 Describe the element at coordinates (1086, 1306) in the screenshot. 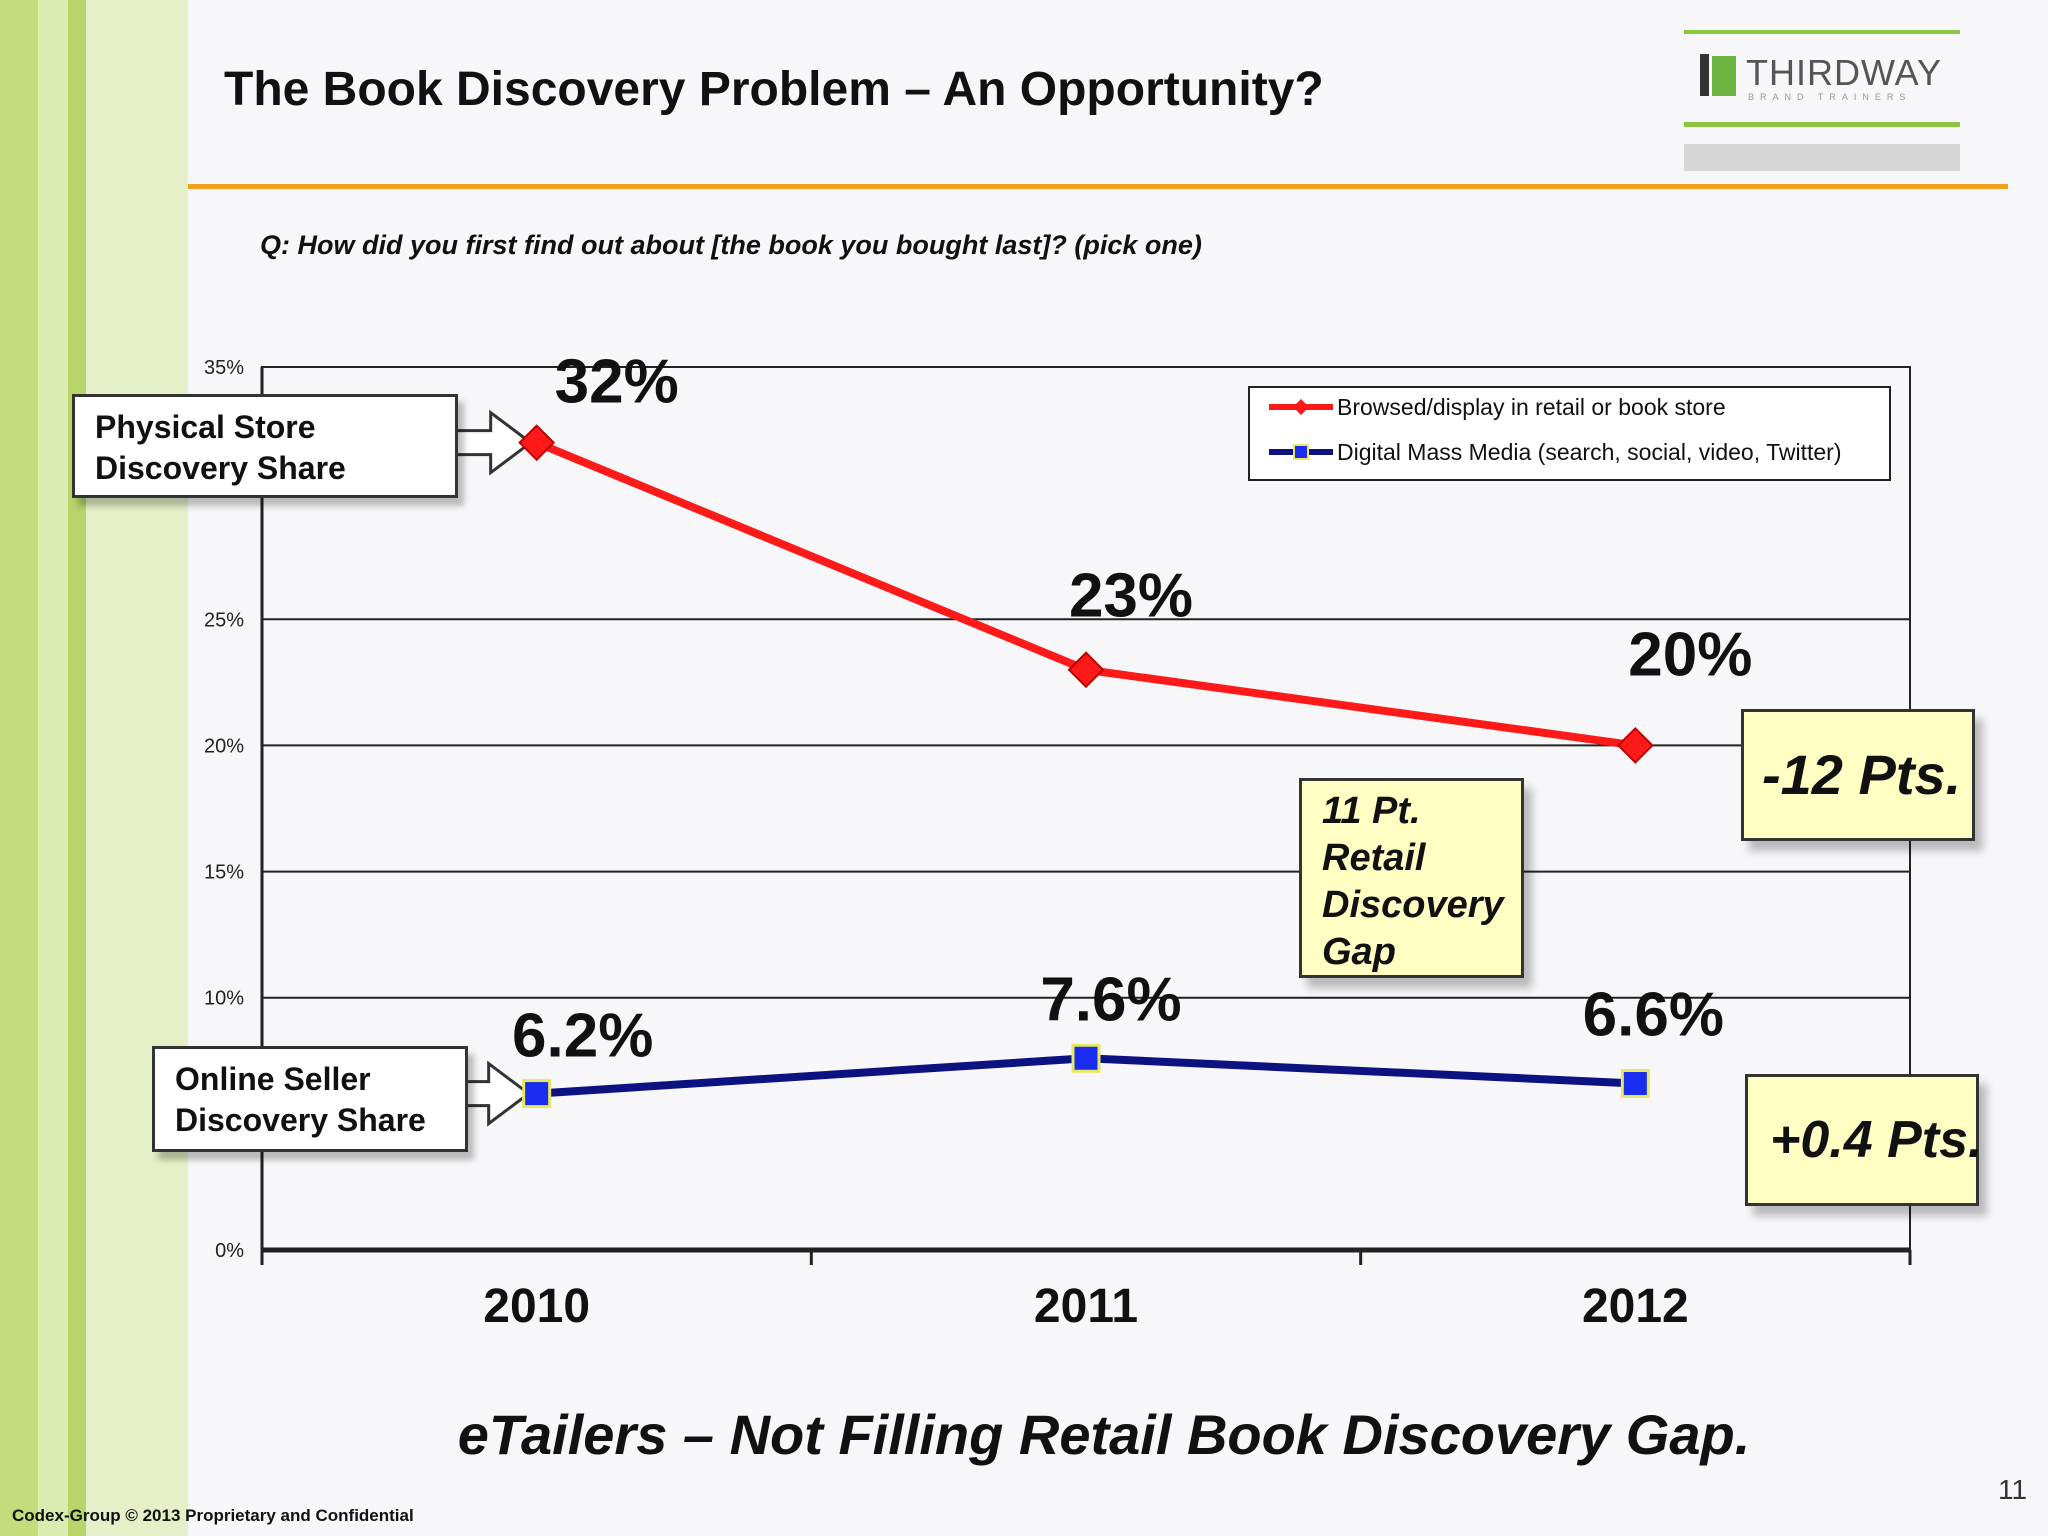

I see `x-tick-label: 2011` at that location.